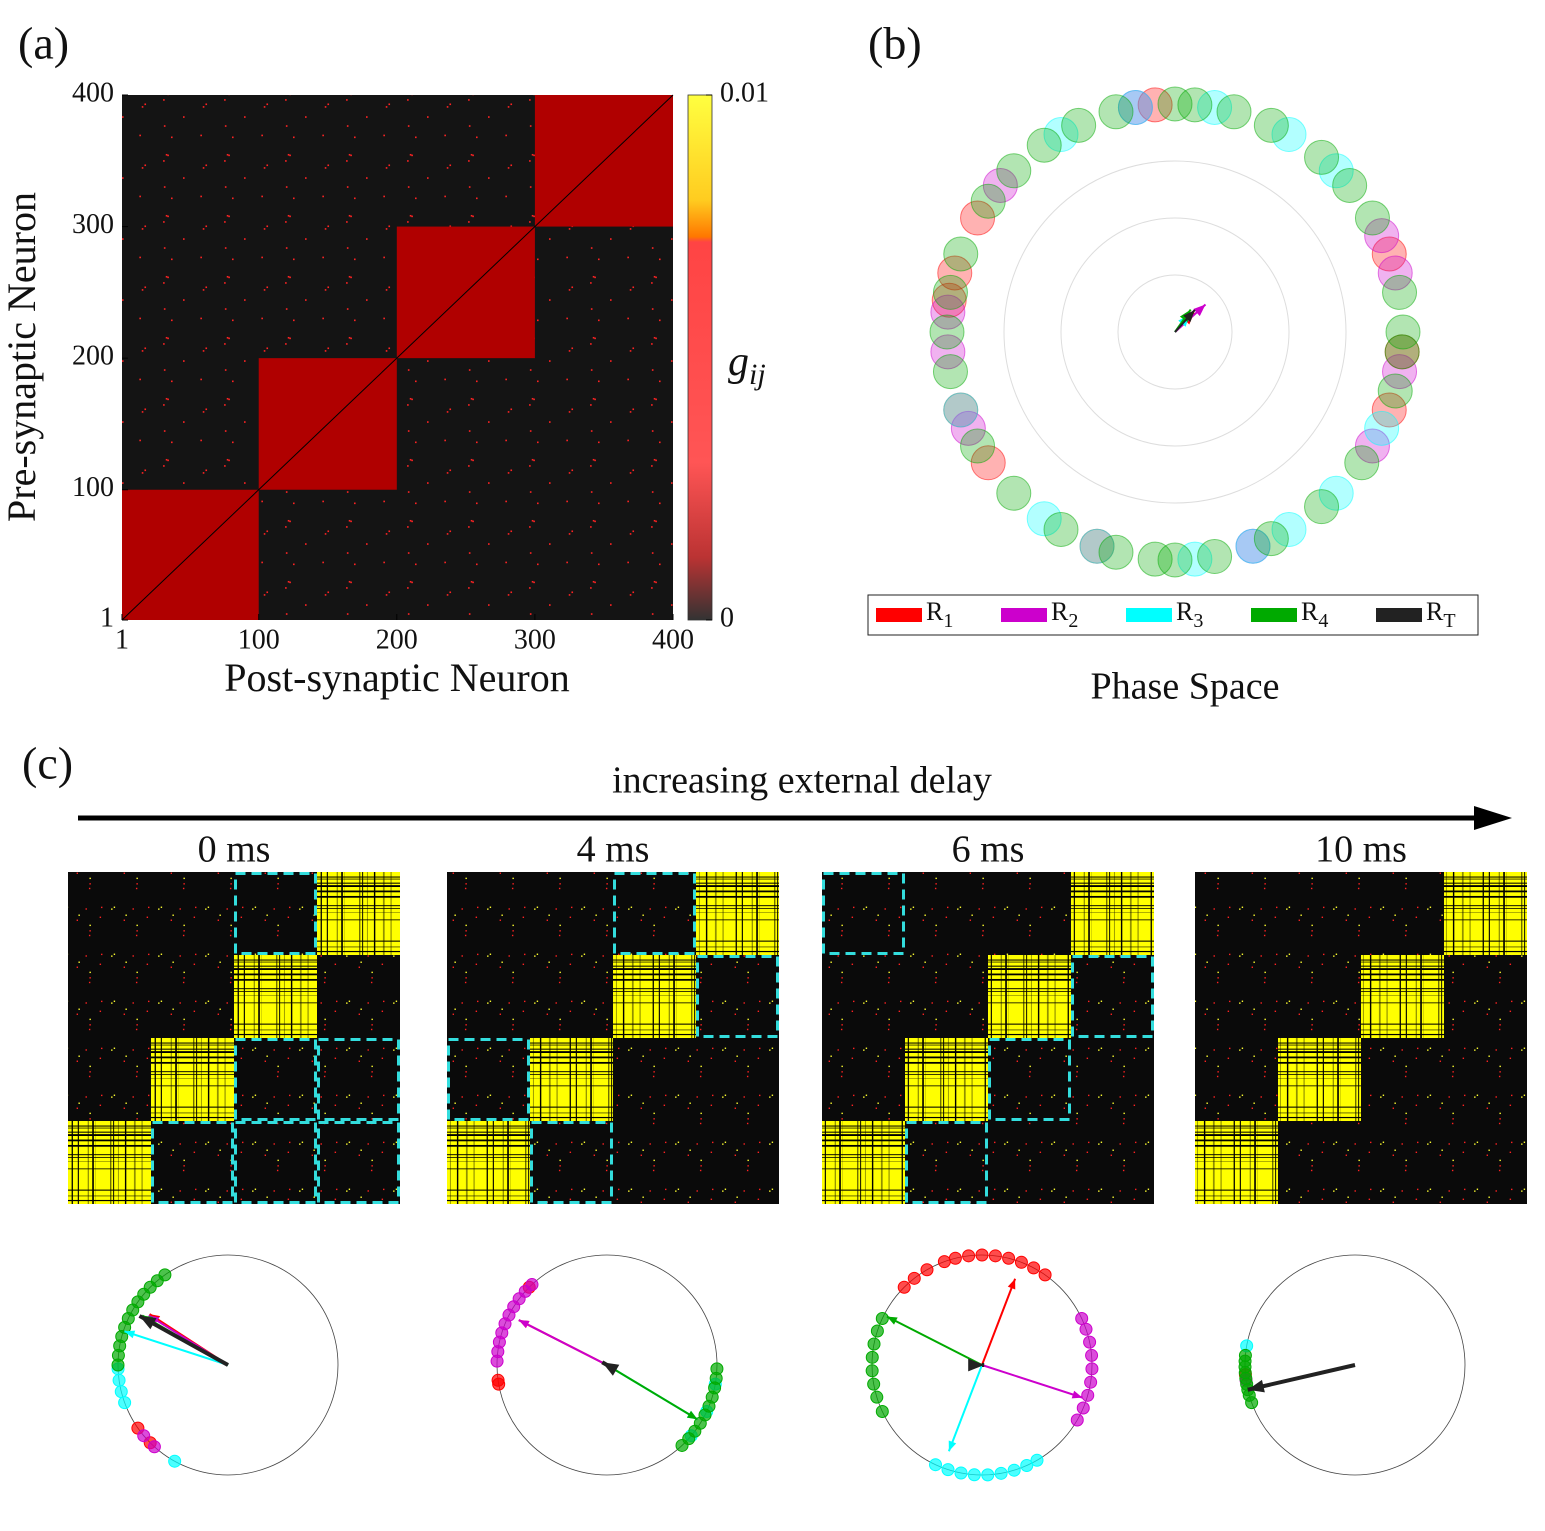  Describe the element at coordinates (673, 639) in the screenshot. I see `x-tick-label: 400` at that location.